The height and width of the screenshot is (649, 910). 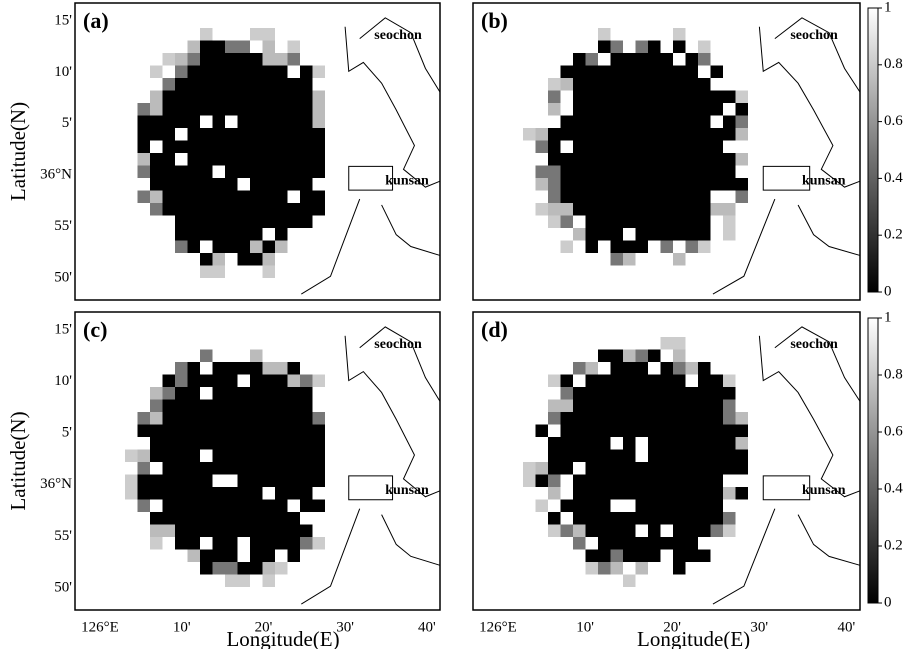 I want to click on colorbar-tick-label: 1, so click(x=888, y=317).